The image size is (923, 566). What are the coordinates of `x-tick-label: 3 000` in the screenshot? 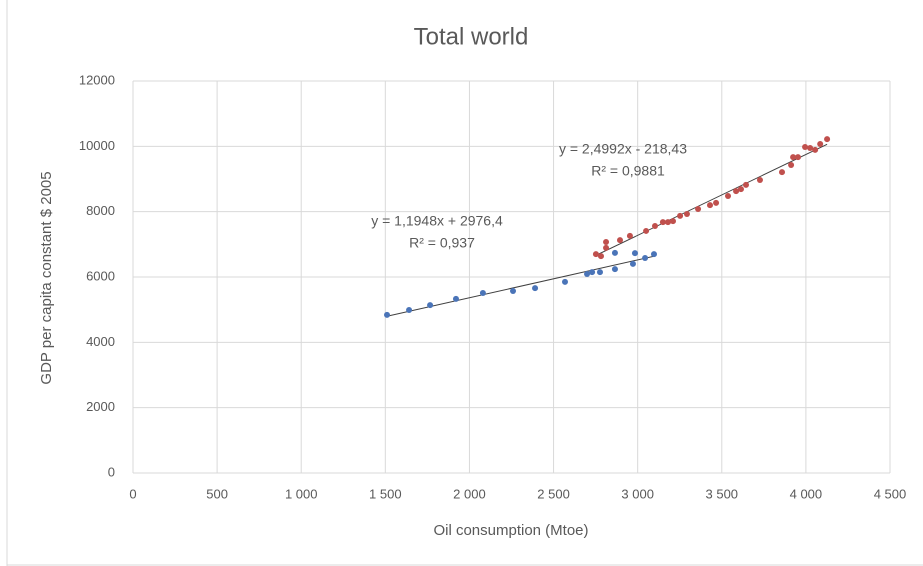 It's located at (637, 493).